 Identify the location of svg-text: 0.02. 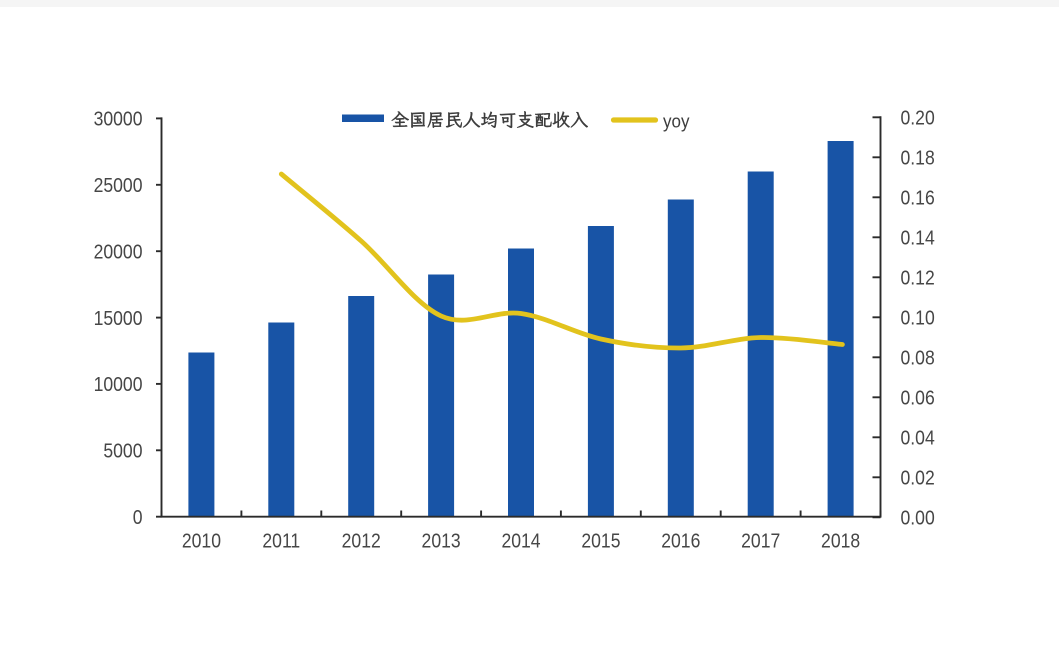
(918, 477).